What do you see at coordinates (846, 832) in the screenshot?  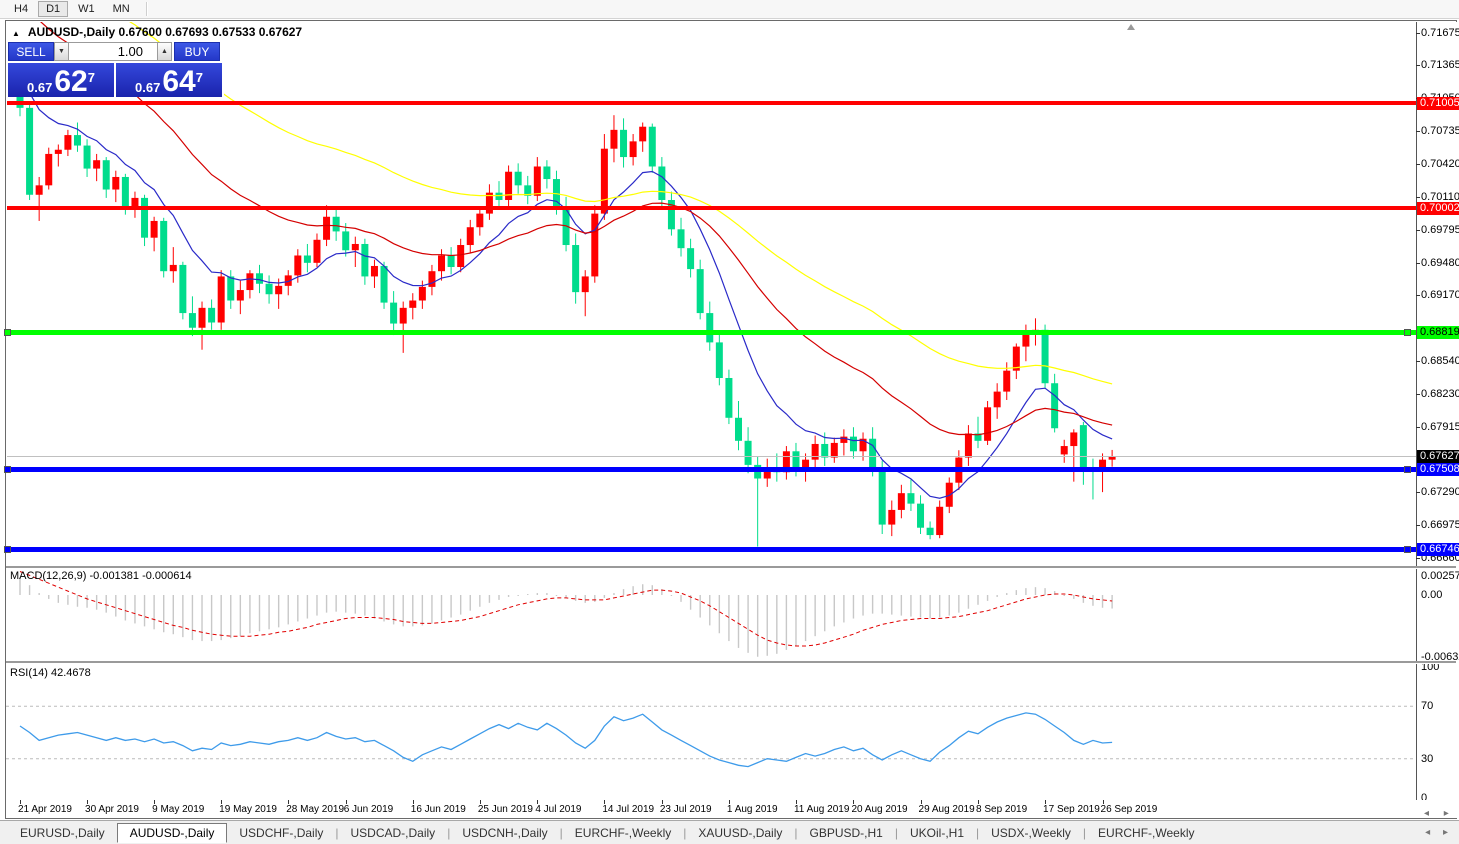 I see `chart-tab-gbpusd-h1: GBPUSD-,H1` at bounding box center [846, 832].